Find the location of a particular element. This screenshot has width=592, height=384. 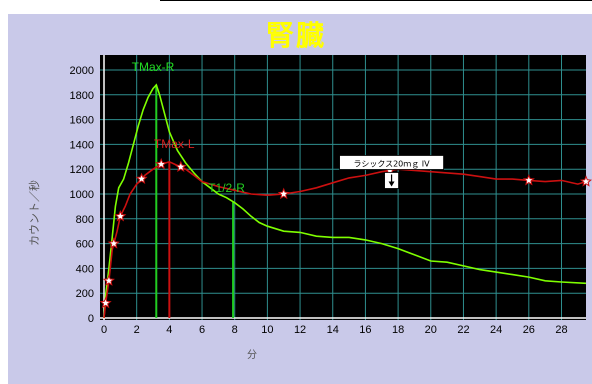

y-tick-label: 600 is located at coordinates (85, 245).